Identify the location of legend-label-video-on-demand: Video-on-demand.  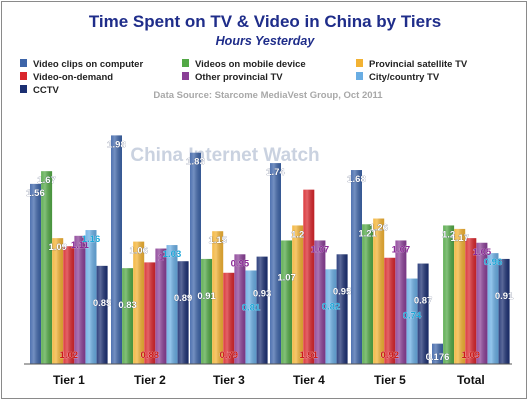
(73, 77).